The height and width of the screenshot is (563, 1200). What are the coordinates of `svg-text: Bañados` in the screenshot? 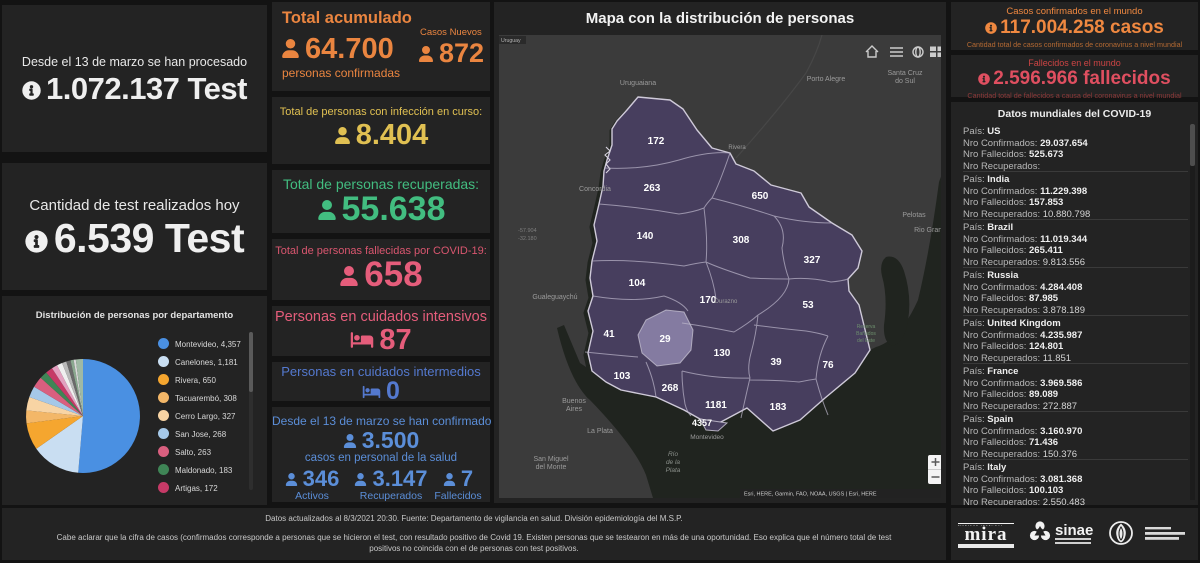 It's located at (866, 334).